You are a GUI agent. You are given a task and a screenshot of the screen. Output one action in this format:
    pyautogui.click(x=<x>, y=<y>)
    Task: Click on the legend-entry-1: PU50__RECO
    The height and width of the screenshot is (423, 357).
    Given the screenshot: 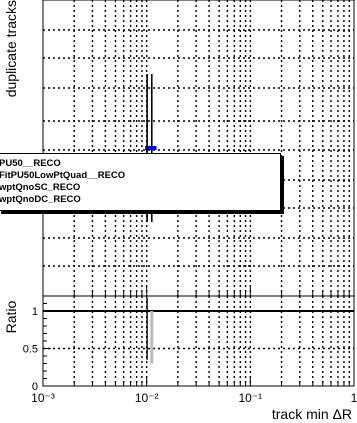 What is the action you would take?
    pyautogui.click(x=30, y=163)
    